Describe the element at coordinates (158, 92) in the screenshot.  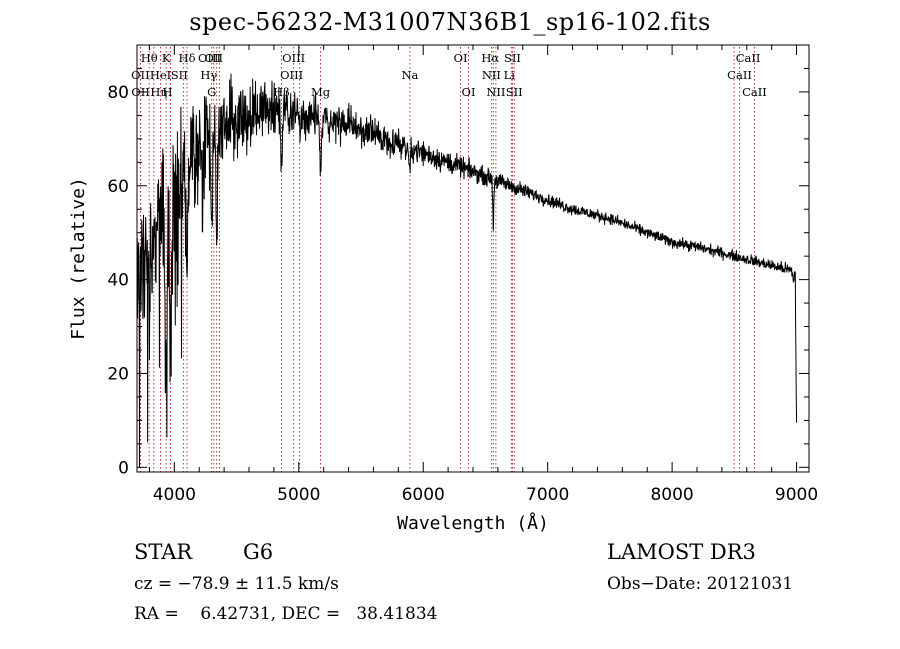
I see `line-marker-label: Hη` at that location.